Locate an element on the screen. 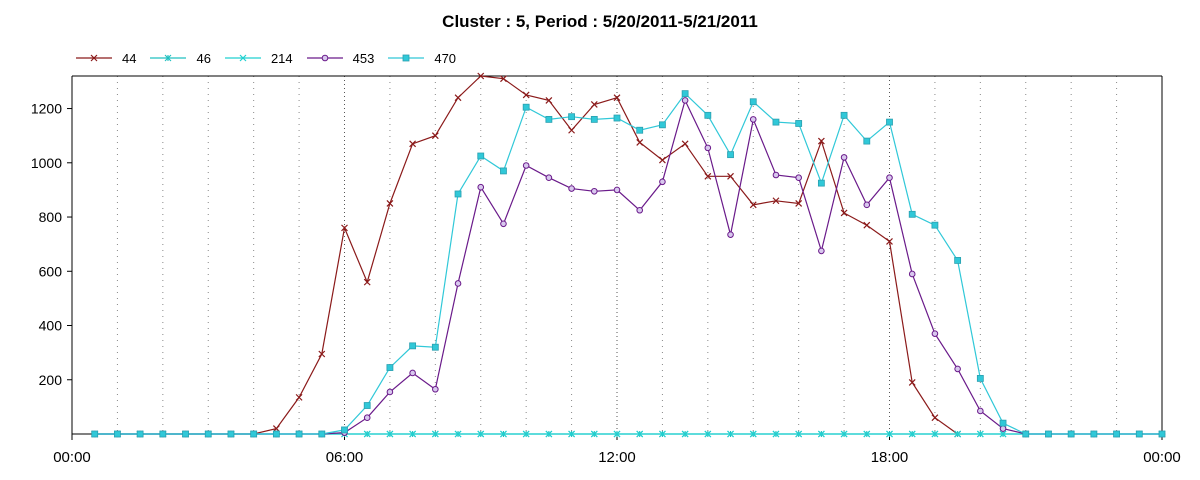 The height and width of the screenshot is (480, 1200). legend-label: 453 is located at coordinates (363, 58).